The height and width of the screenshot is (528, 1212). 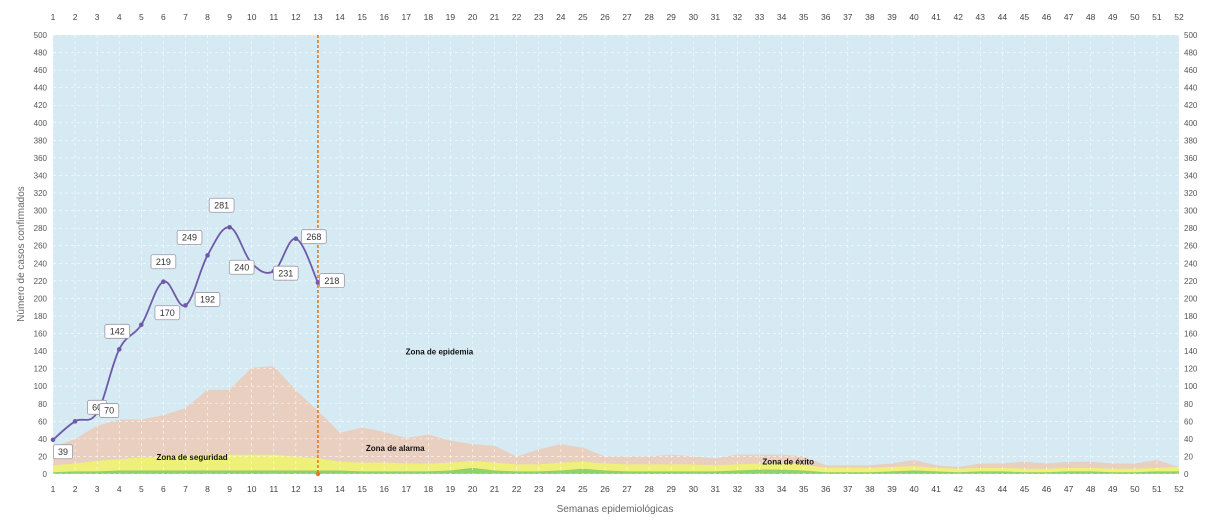 I want to click on x-tick-label-bottom: 8, so click(x=207, y=489).